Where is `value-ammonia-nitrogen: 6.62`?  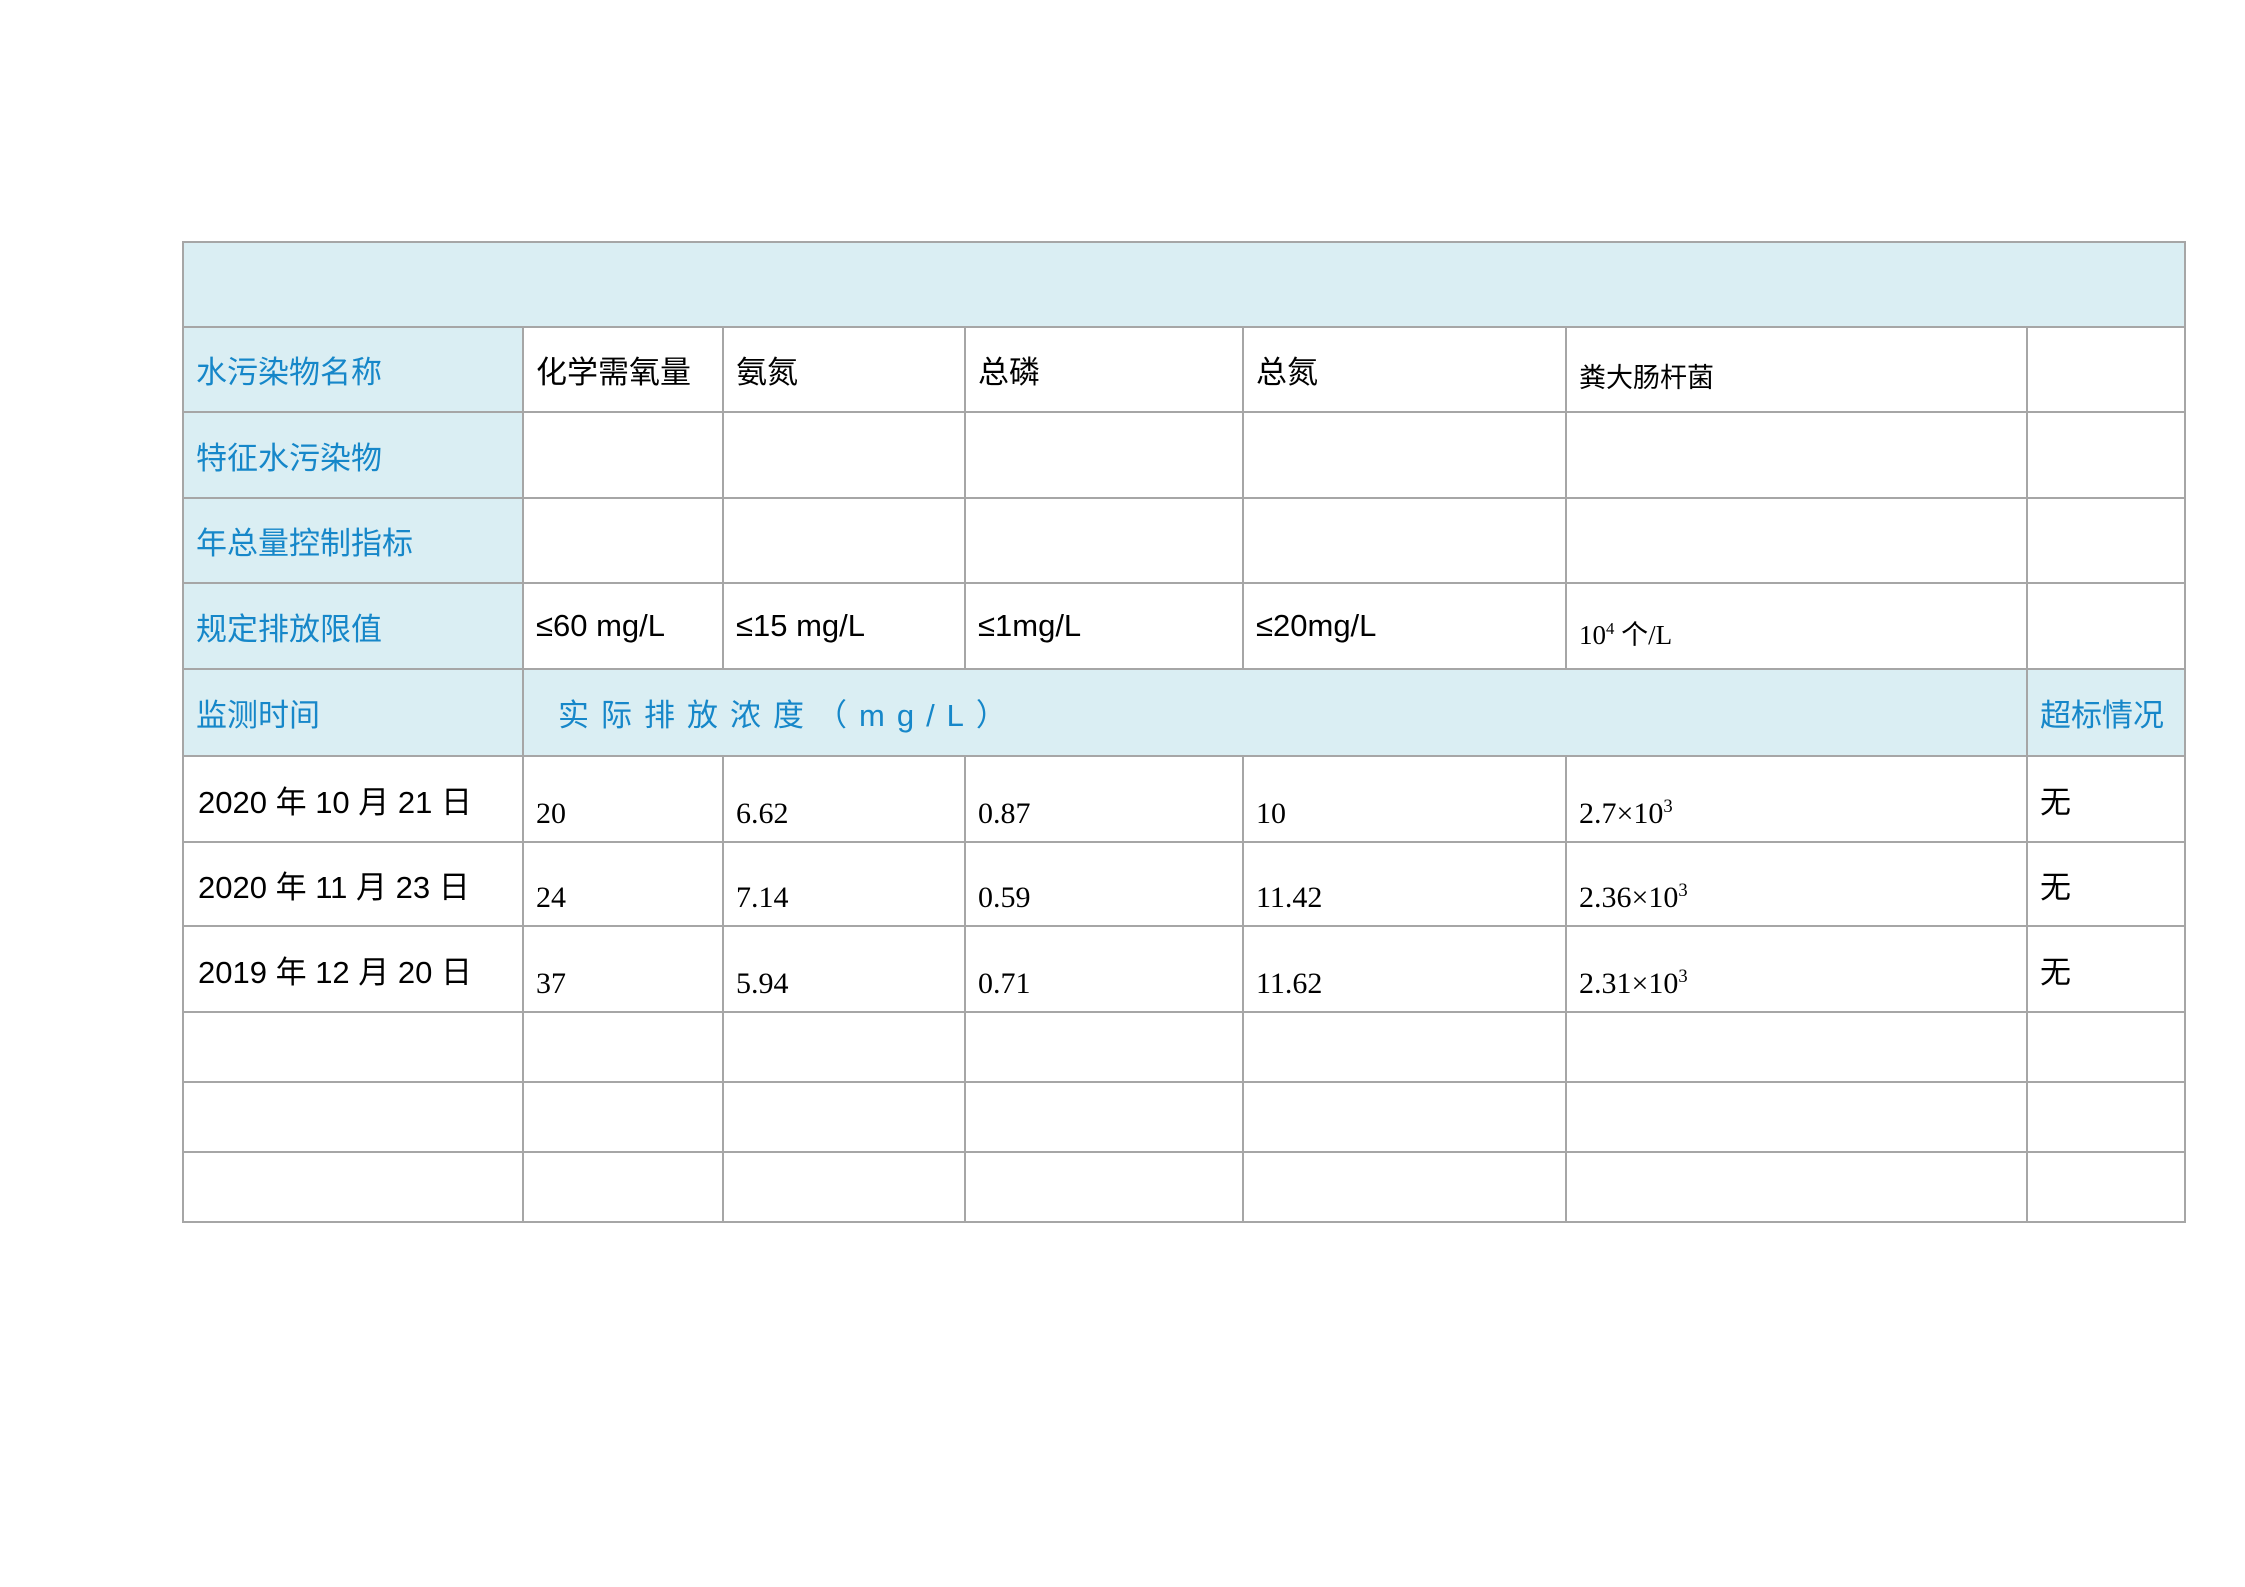
value-ammonia-nitrogen: 6.62 is located at coordinates (844, 799).